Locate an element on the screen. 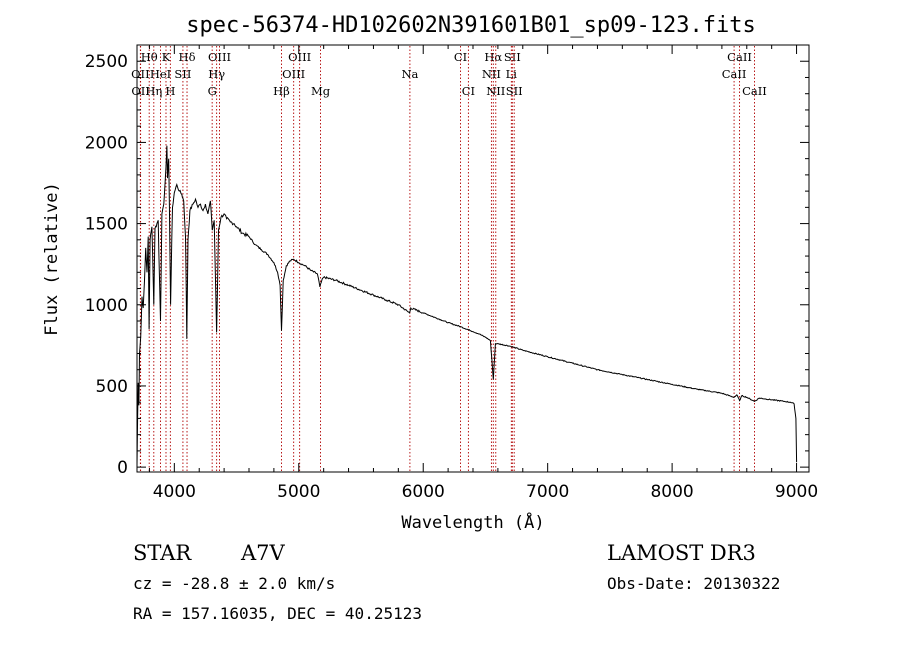 The width and height of the screenshot is (900, 649). y-tick-label: 2000 is located at coordinates (106, 143).